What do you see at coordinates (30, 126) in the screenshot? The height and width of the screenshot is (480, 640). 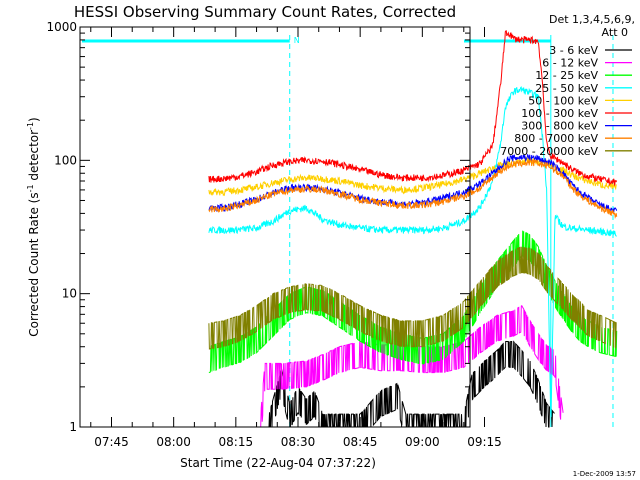 I see `y-axis-label-sup2: -1` at bounding box center [30, 126].